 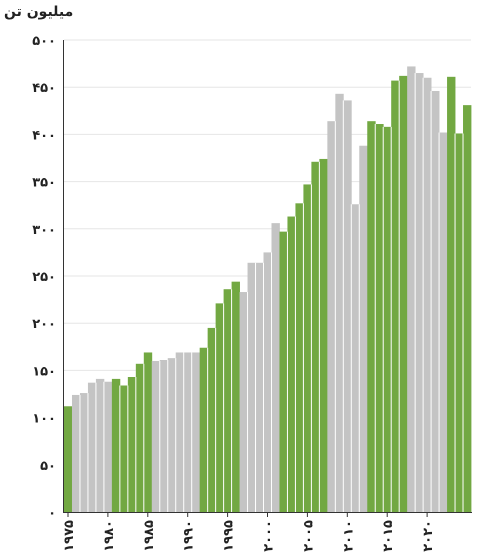 I want to click on bar-1991, so click(x=196, y=432).